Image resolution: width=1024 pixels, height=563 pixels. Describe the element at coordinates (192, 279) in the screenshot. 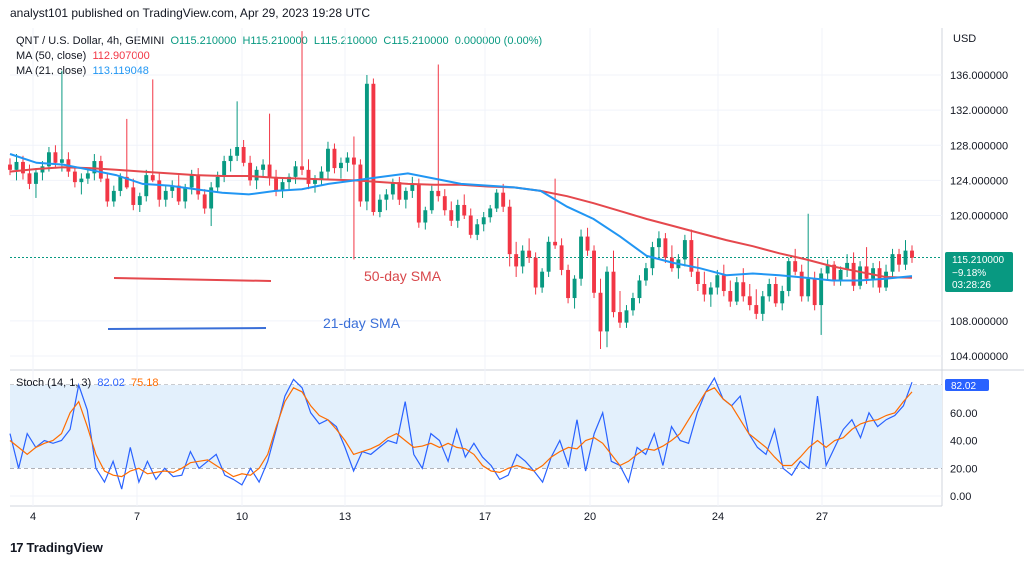

I see `sma50-annotation-line` at that location.